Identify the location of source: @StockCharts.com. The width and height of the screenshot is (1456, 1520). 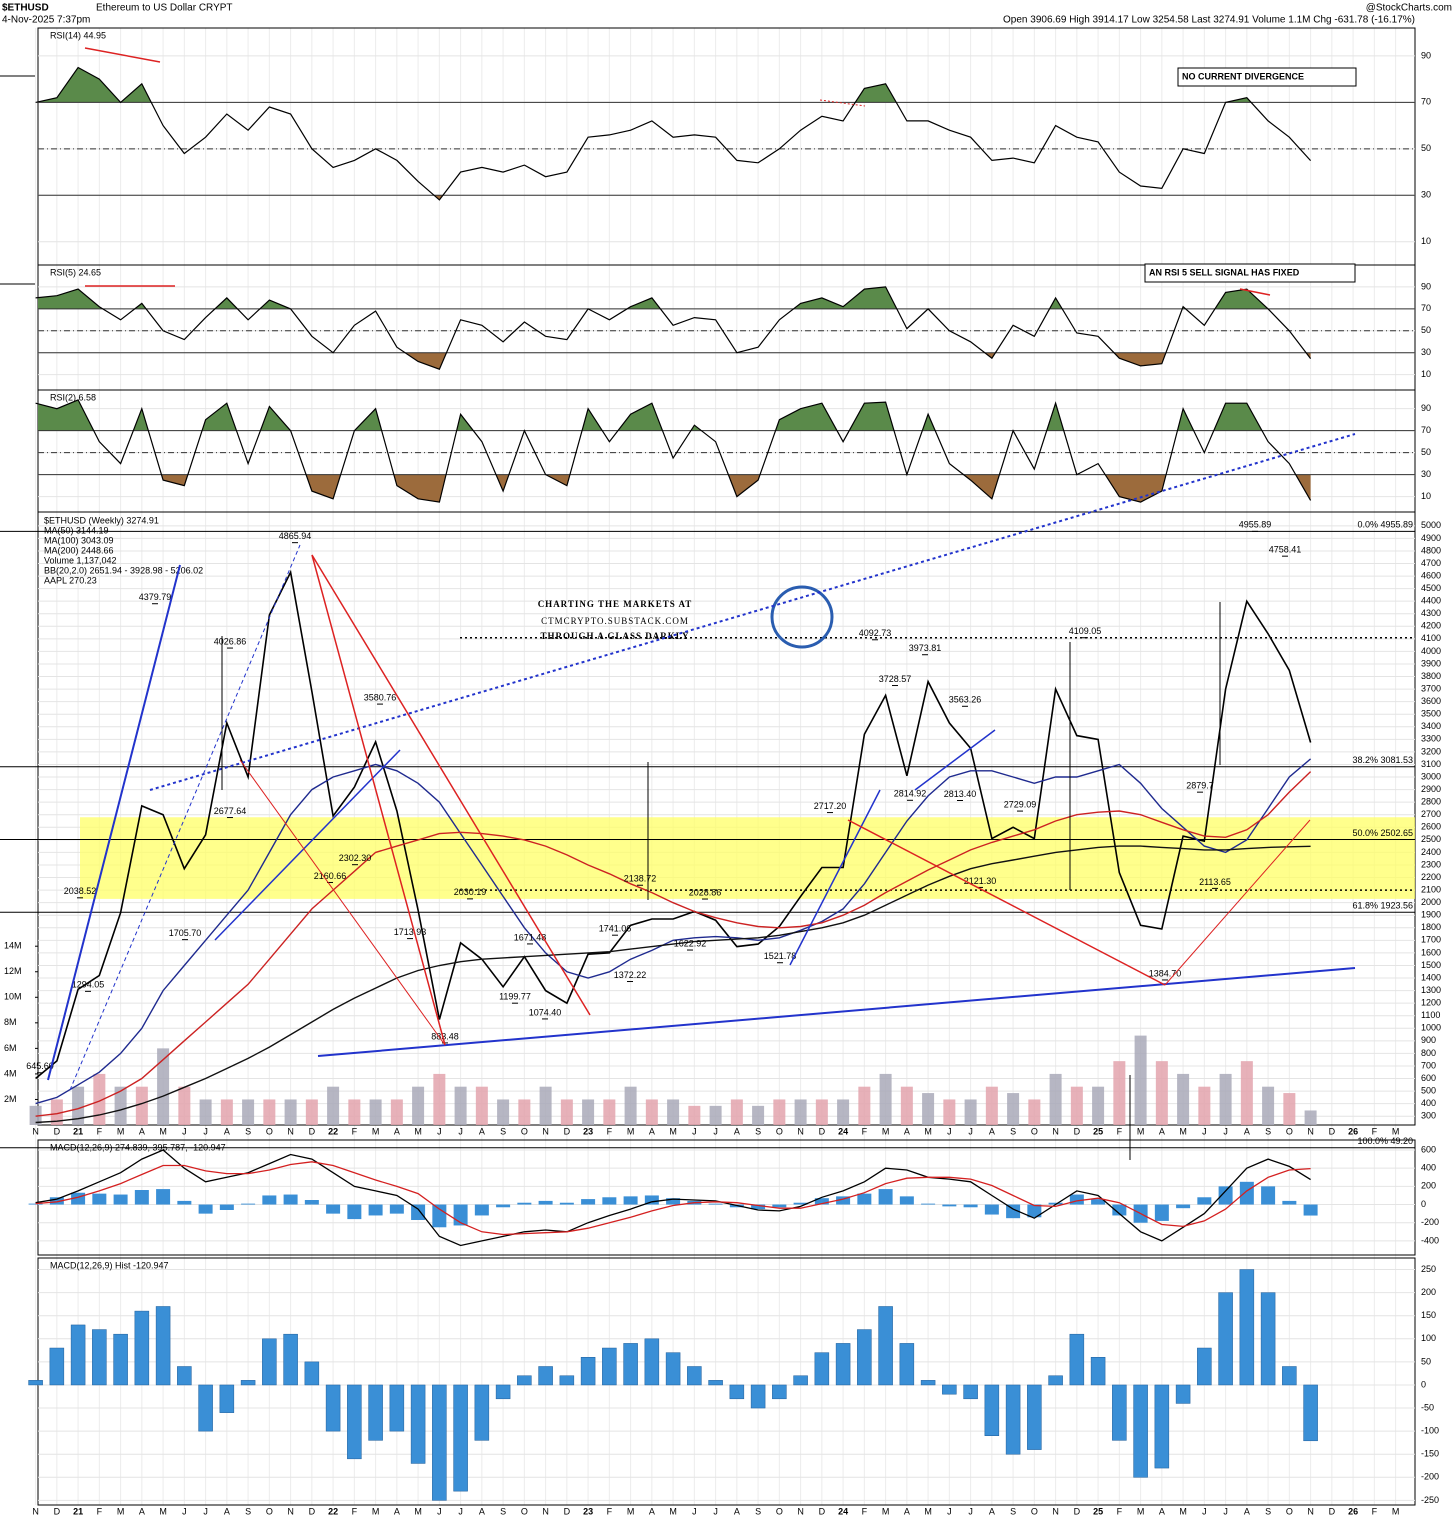
(1409, 8).